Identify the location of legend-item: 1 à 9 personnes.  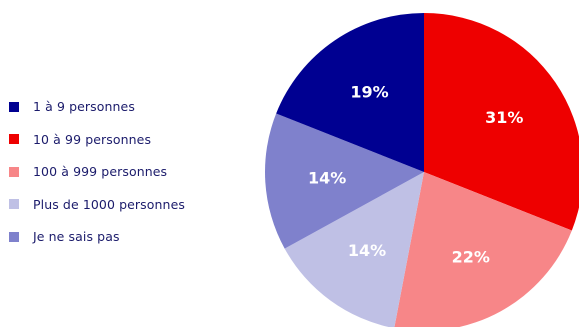
(97, 106).